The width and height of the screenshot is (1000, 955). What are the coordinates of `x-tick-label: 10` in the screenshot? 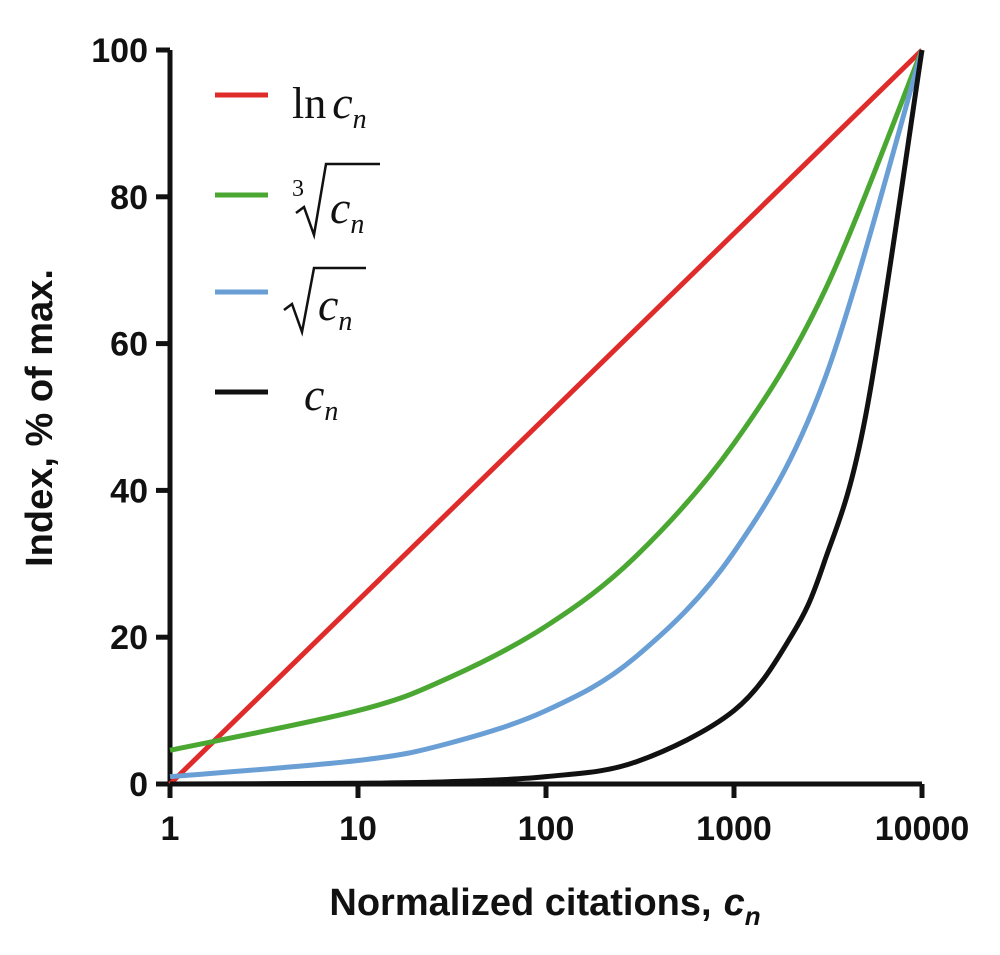 It's located at (358, 829).